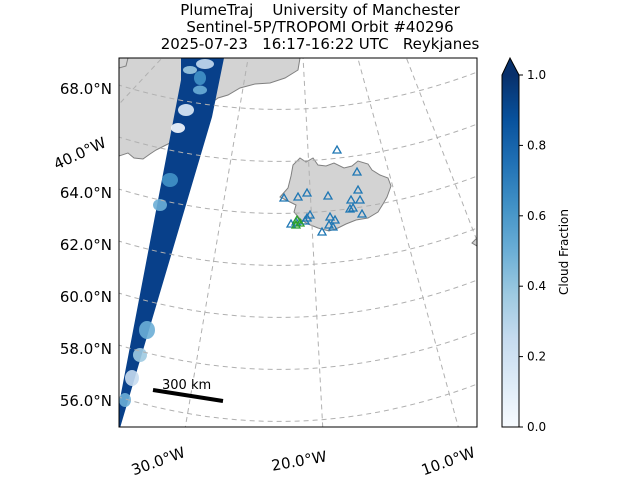 This screenshot has height=480, width=640. I want to click on colorbar-label: Cloud Fraction, so click(564, 252).